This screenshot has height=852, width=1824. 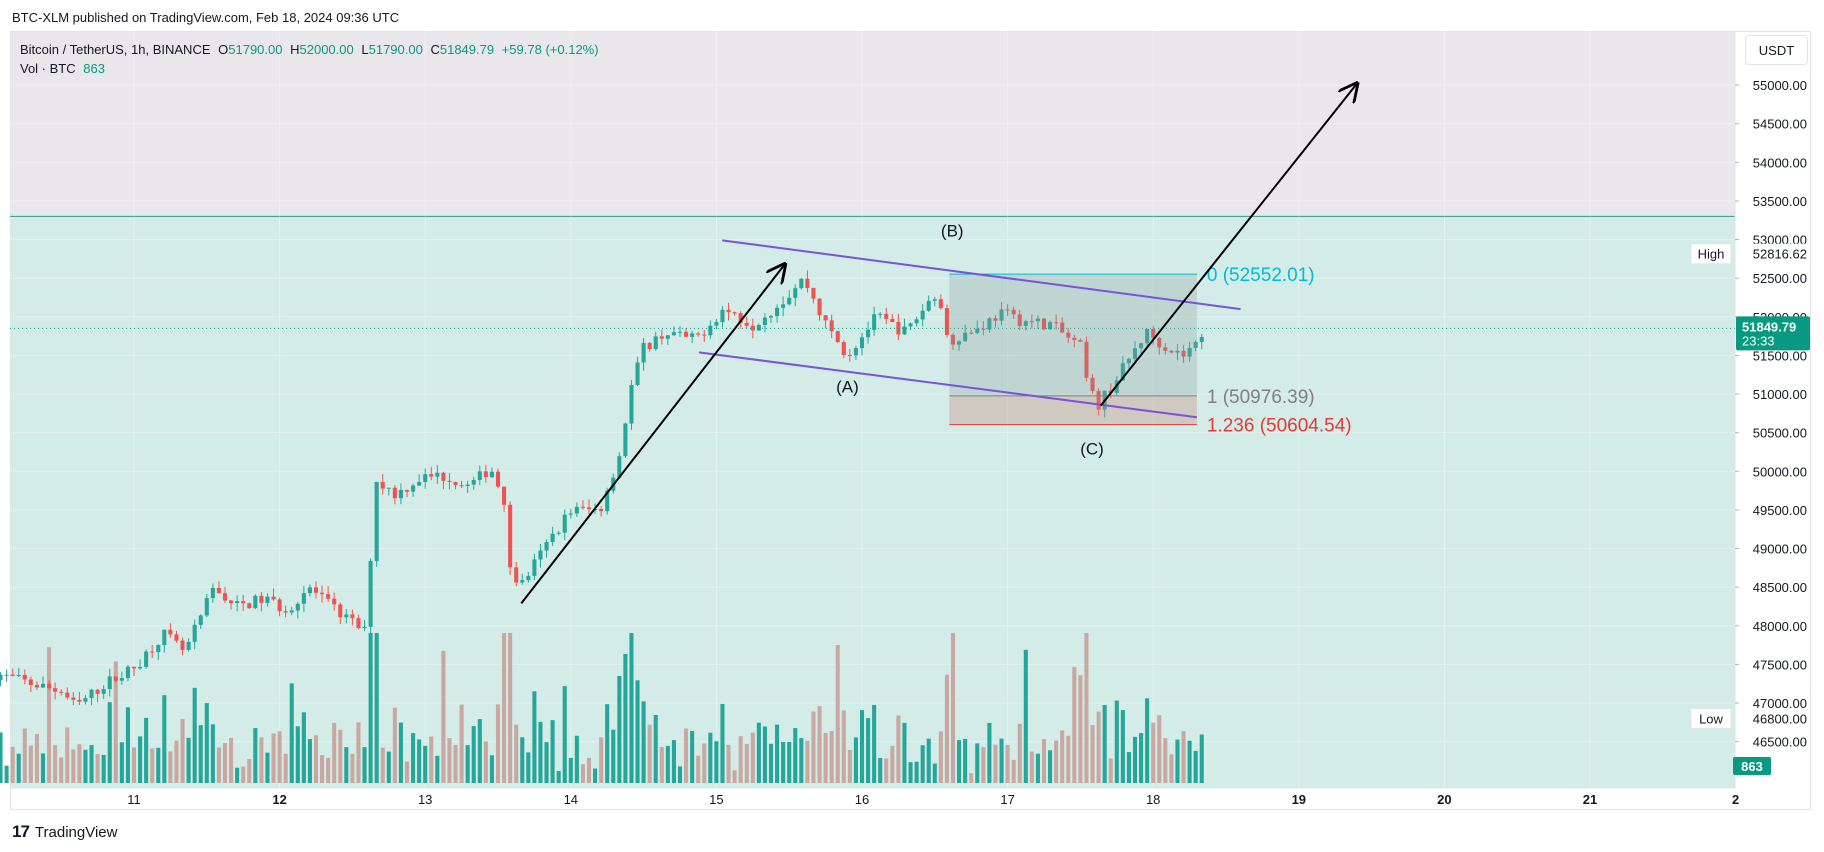 I want to click on price-axis-label: 50500.00, so click(x=1780, y=433).